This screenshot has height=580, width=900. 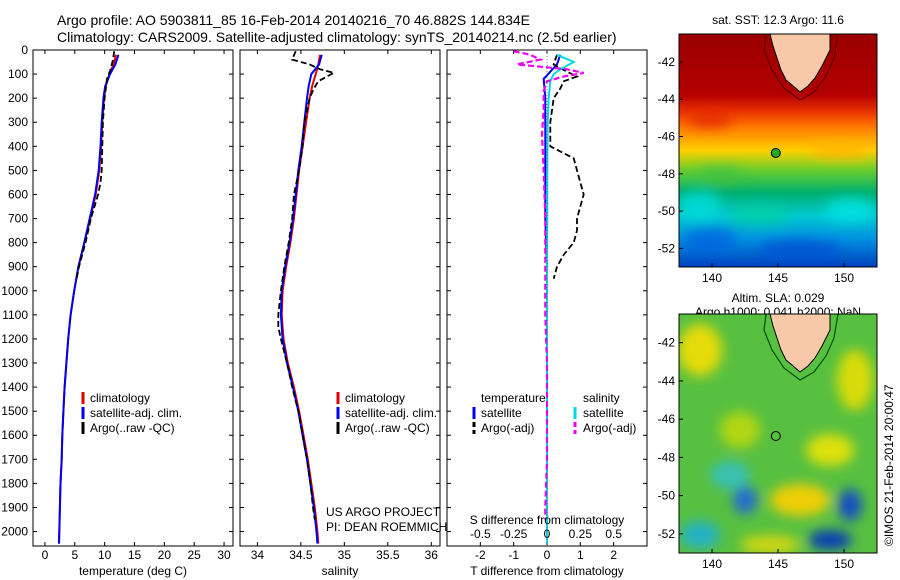 I want to click on x-tick-label: 25, so click(x=195, y=555).